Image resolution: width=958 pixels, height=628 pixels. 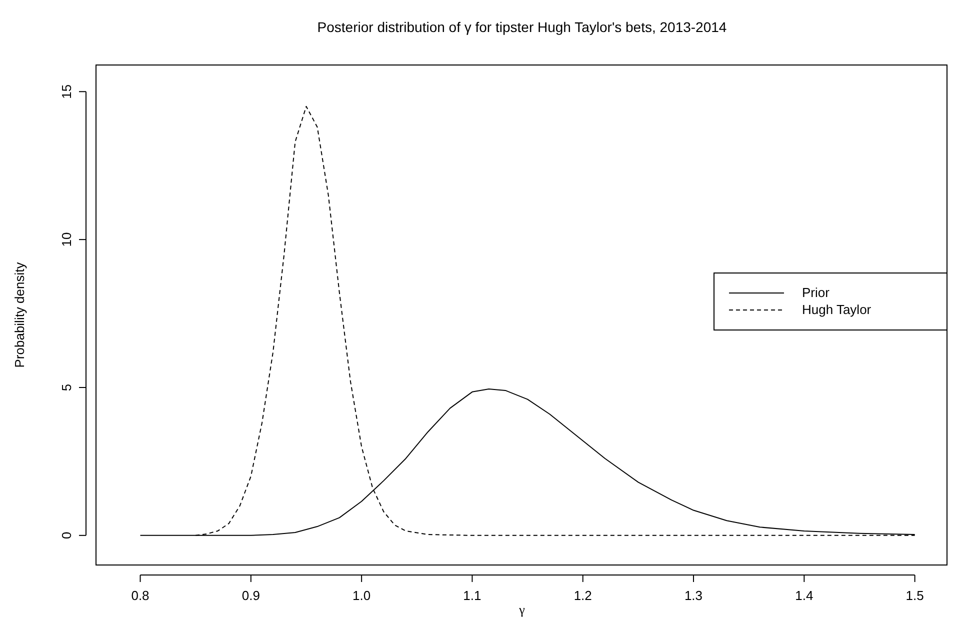 What do you see at coordinates (522, 27) in the screenshot?
I see `chart-title: Posterior distribution of γ for tipster Hugh Taylor's bets, 2013-2014` at bounding box center [522, 27].